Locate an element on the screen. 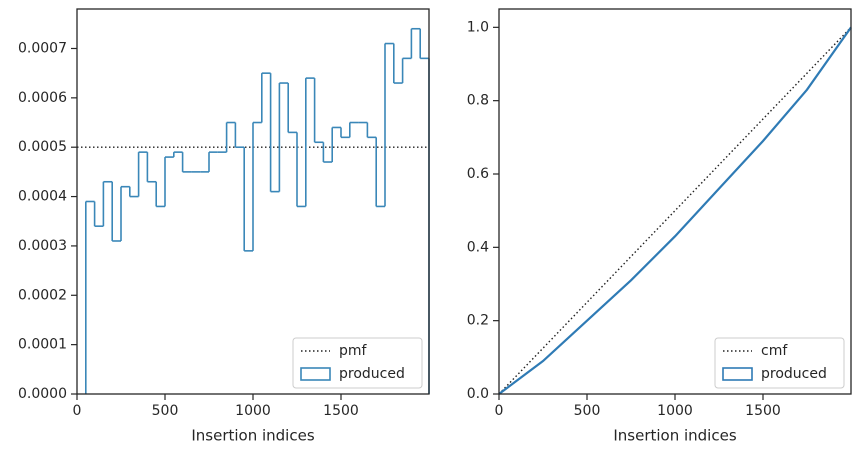  y-tick-label: 0.6 is located at coordinates (478, 174).